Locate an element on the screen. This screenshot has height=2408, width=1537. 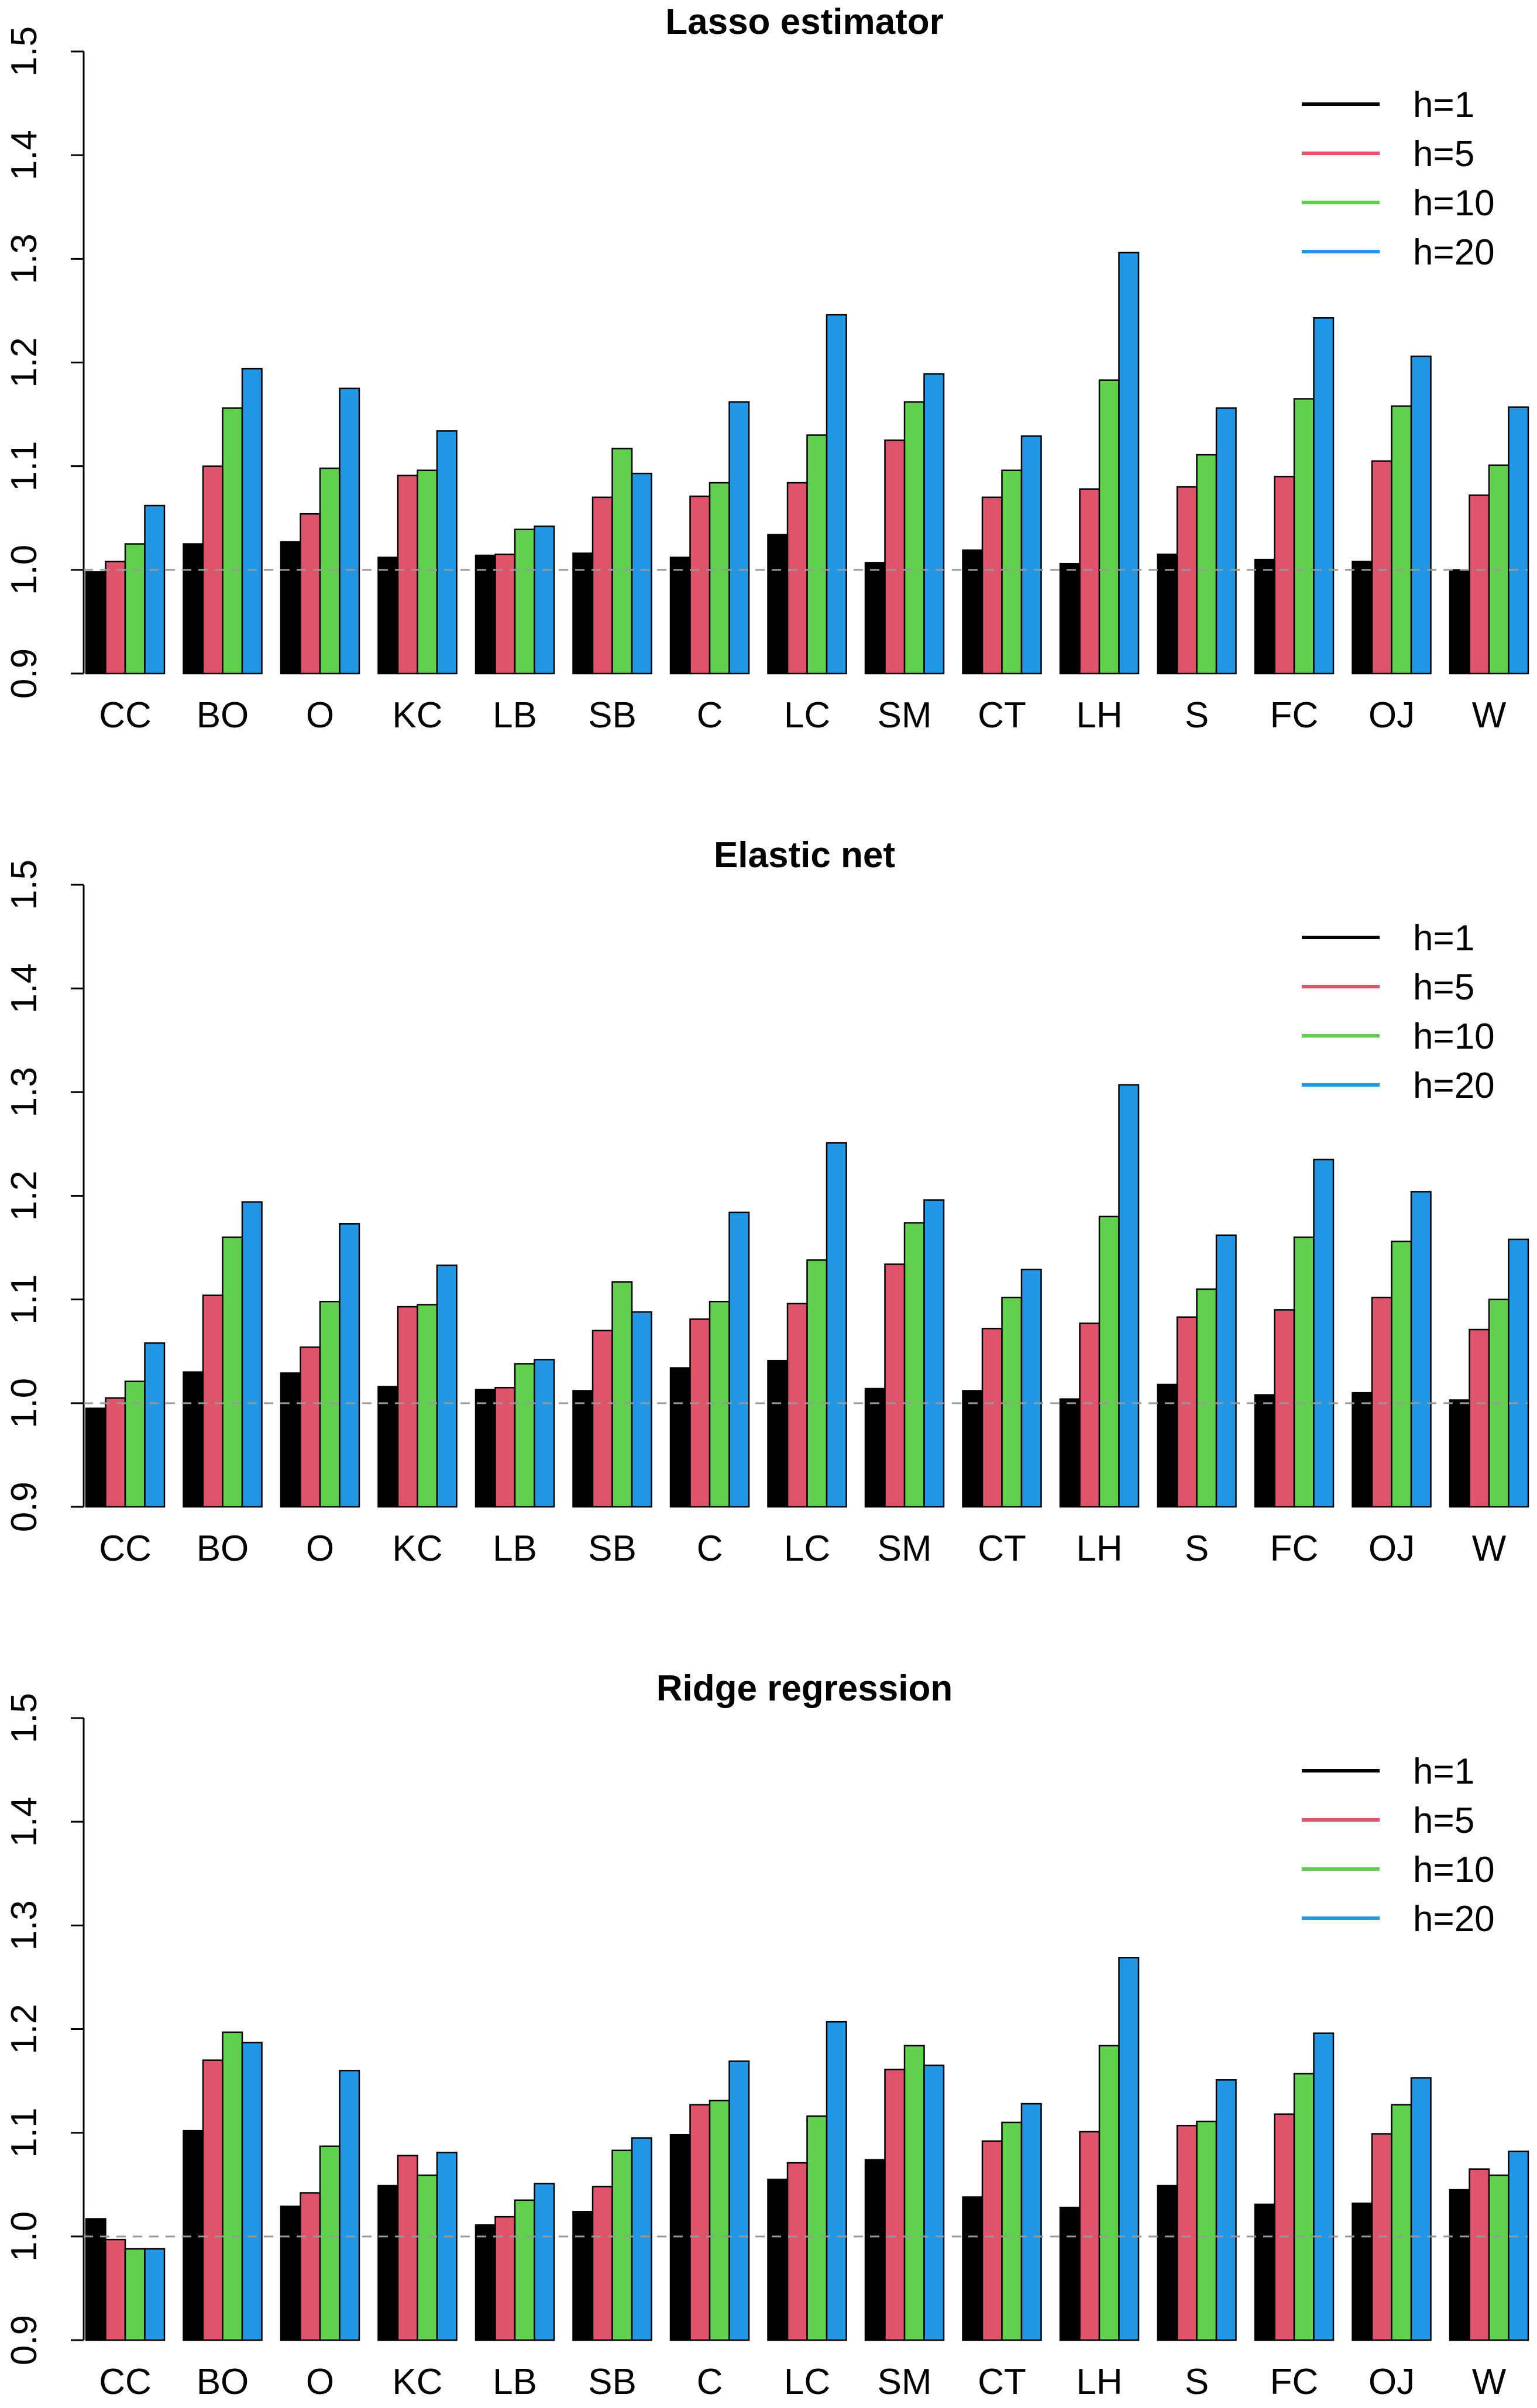
bar-lc-h20 is located at coordinates (836, 495).